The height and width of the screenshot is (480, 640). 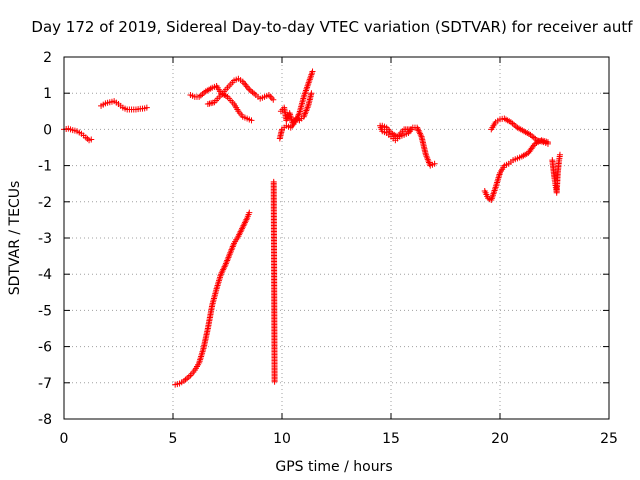 I want to click on y-tick-label: -3, so click(x=45, y=239).